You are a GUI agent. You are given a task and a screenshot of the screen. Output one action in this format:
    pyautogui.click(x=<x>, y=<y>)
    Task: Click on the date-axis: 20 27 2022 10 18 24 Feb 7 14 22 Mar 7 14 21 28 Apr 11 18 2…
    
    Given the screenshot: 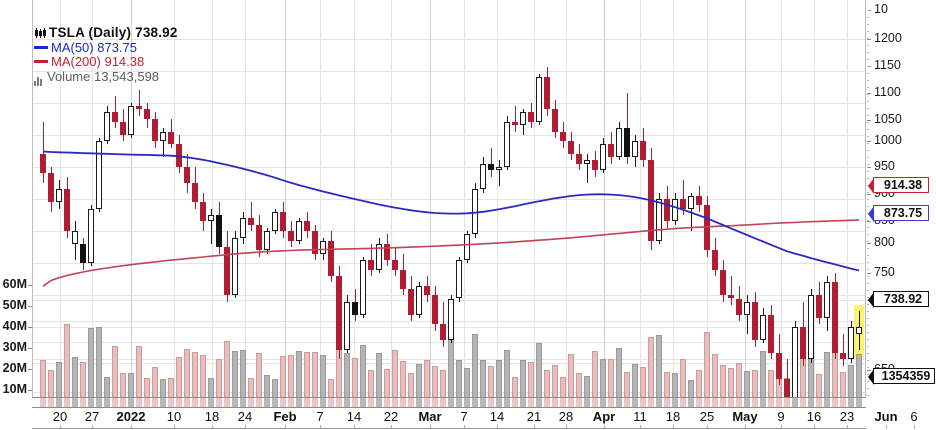 What is the action you would take?
    pyautogui.click(x=475, y=414)
    